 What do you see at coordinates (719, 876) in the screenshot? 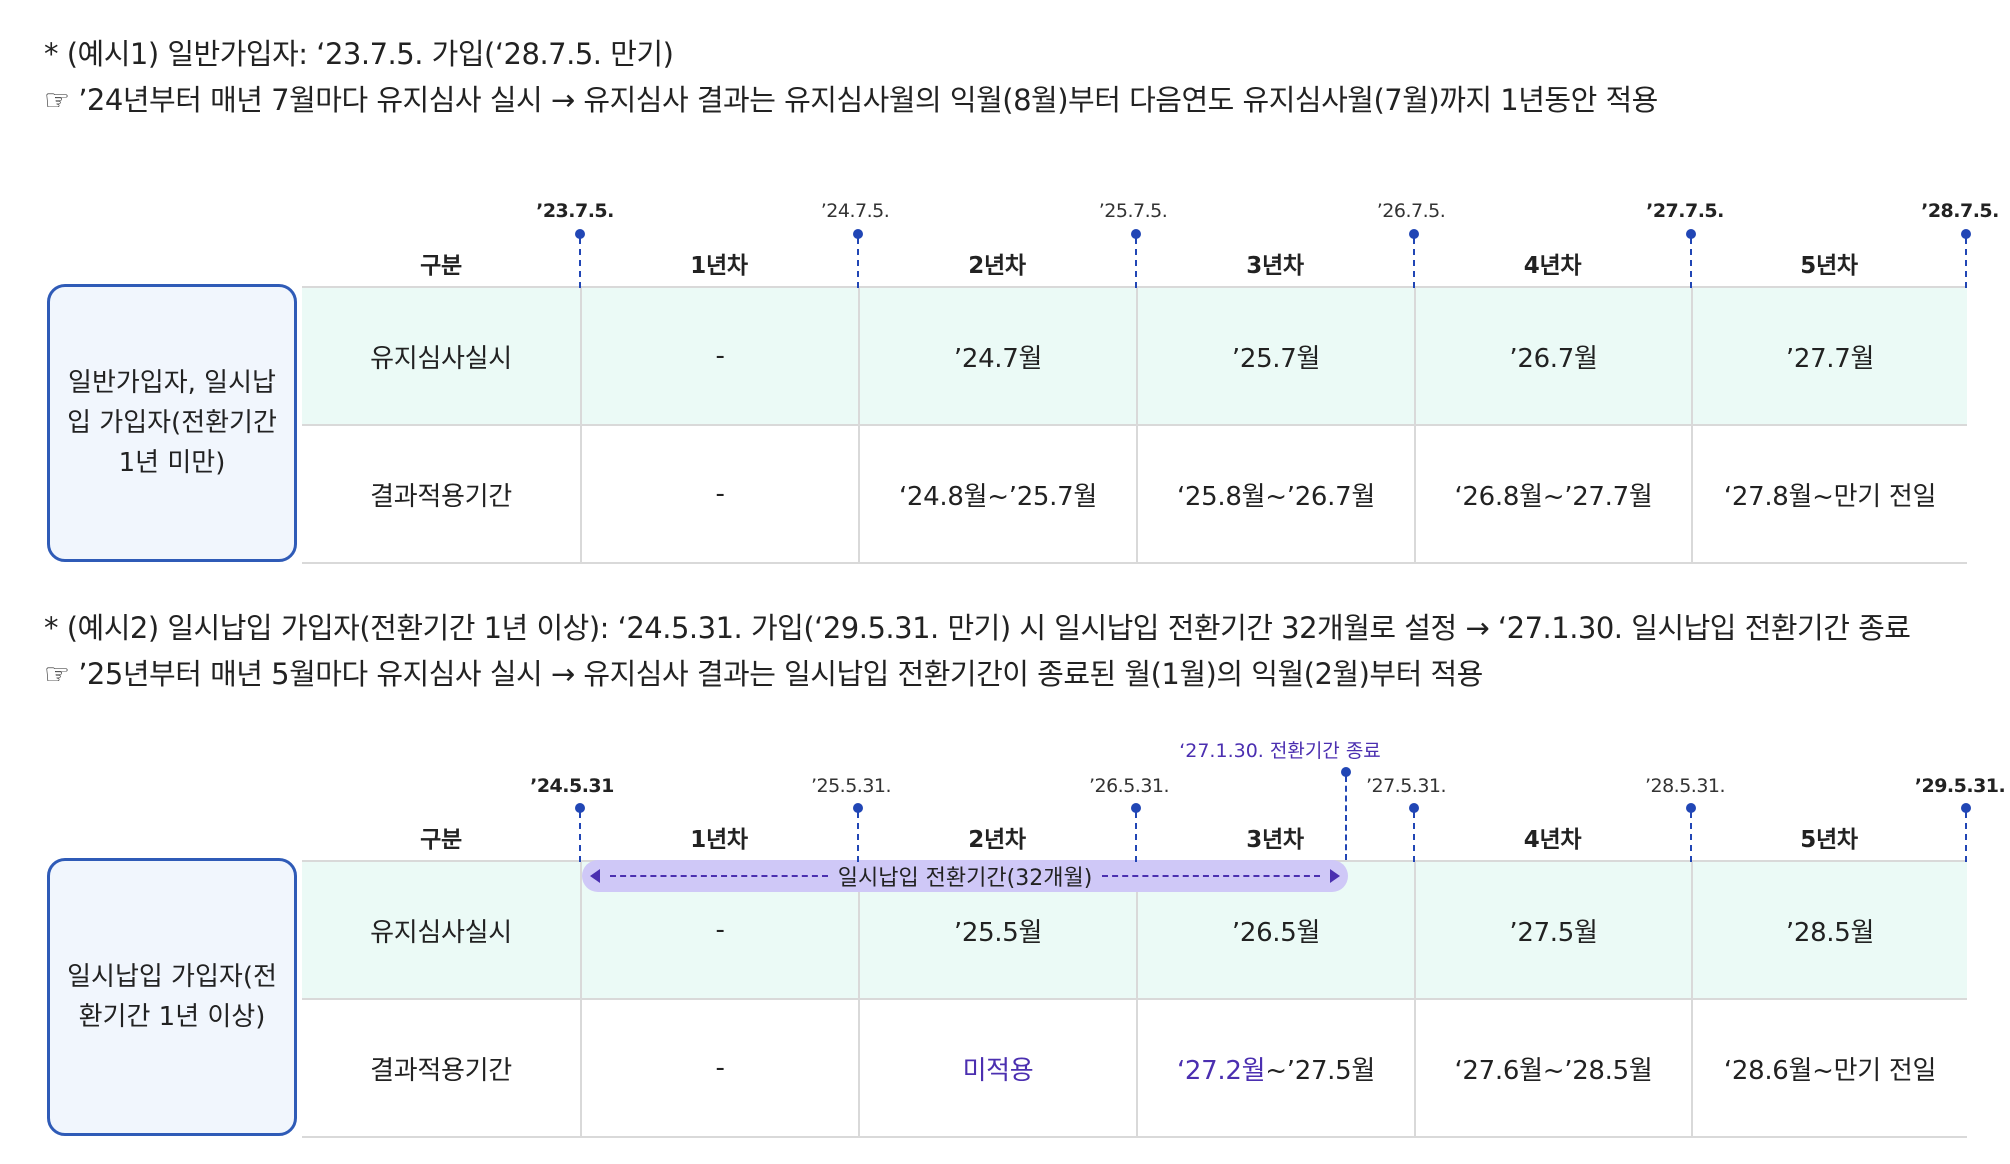
I see `period-dash-left` at bounding box center [719, 876].